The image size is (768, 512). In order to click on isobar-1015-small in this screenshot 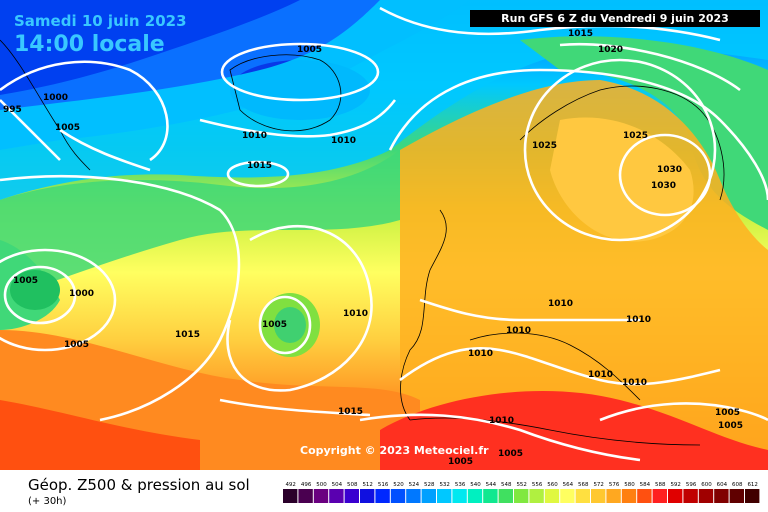, I will do `click(258, 174)`.